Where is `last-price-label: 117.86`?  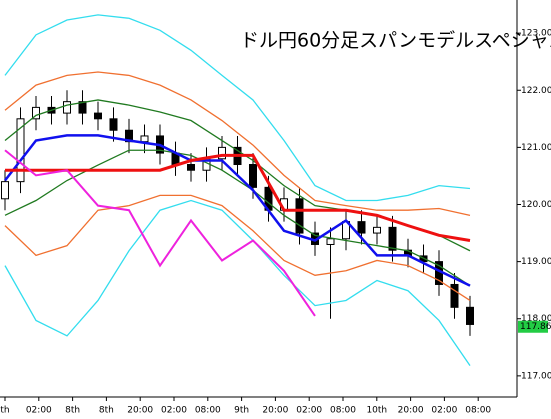
last-price-label: 117.86 is located at coordinates (535, 327).